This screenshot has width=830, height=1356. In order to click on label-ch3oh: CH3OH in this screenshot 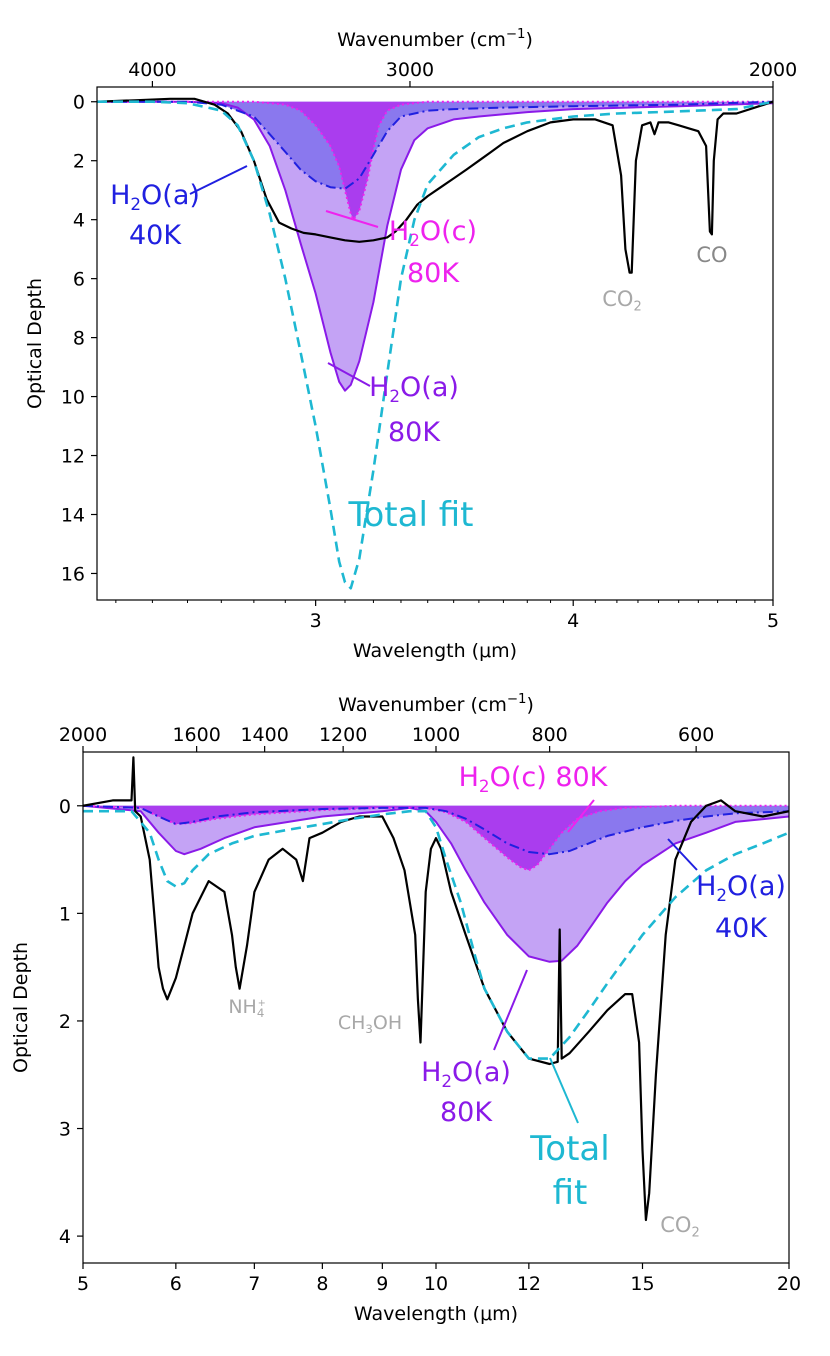, I will do `click(370, 1024)`.